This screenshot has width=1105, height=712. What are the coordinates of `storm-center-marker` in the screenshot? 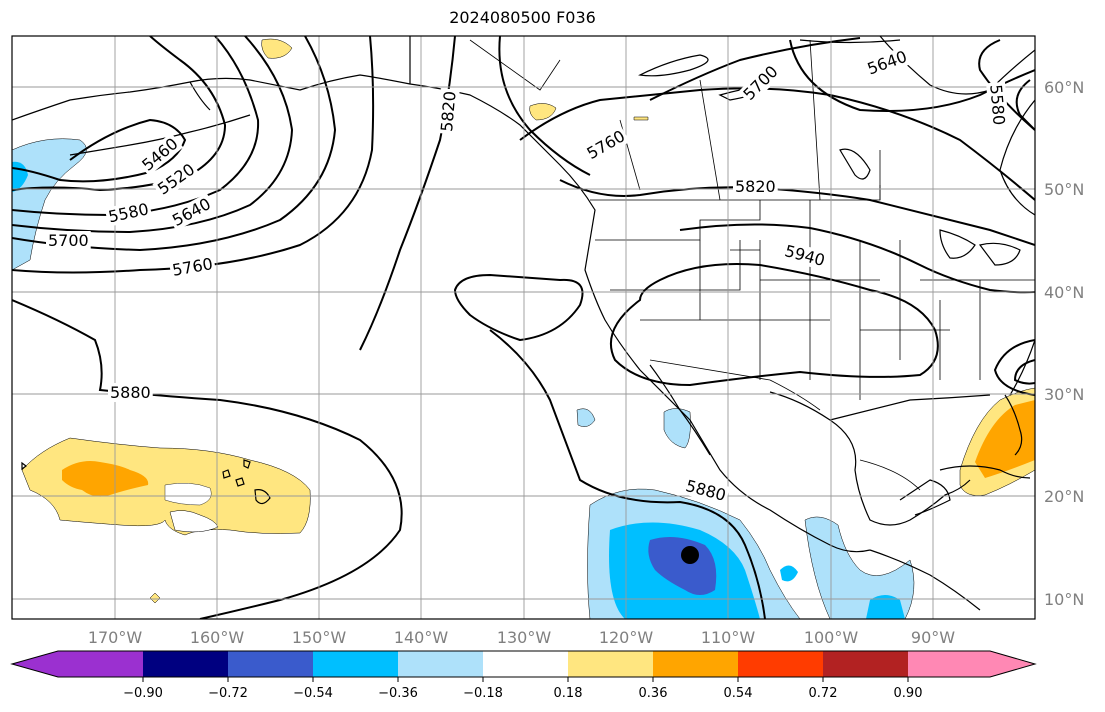 It's located at (690, 555).